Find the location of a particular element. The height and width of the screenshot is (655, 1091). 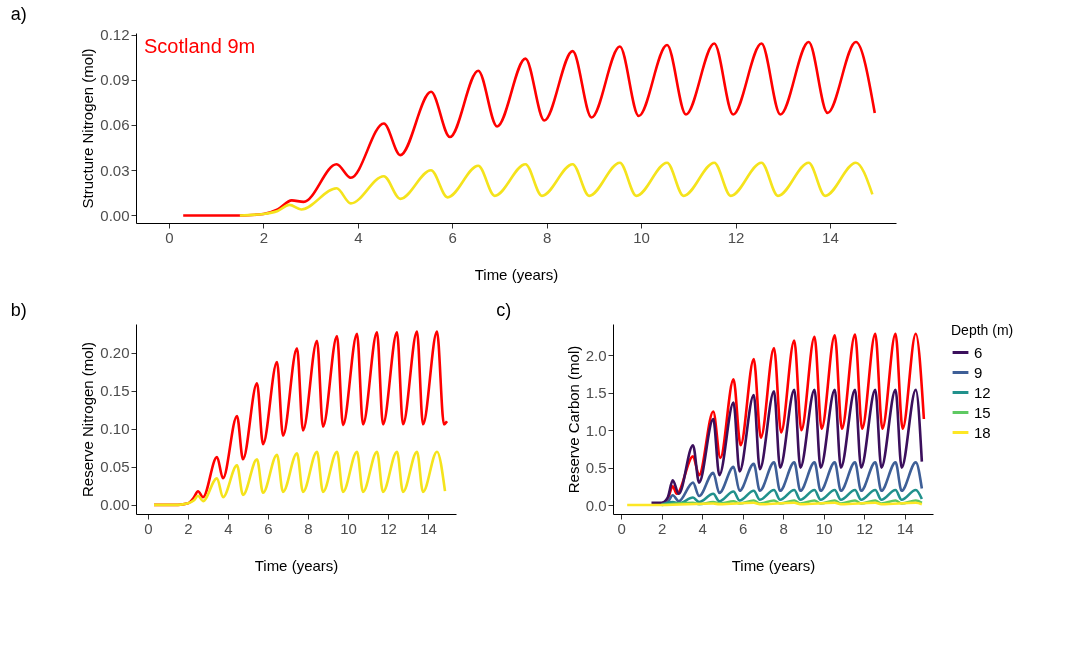

y-axis-title: Reserve Nitrogen (mol) is located at coordinates (88, 419).